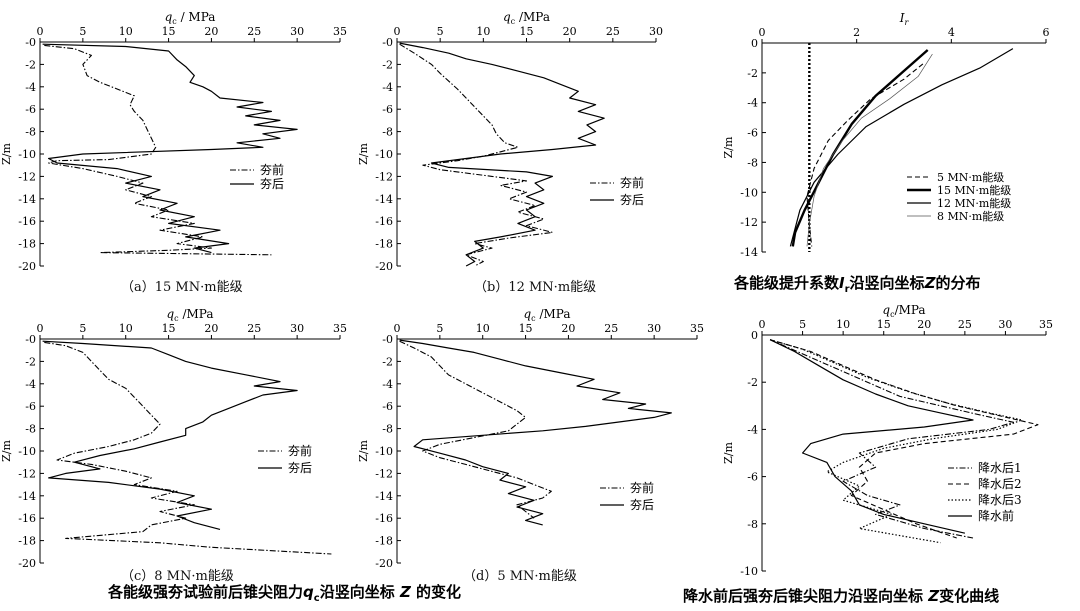 This screenshot has height=611, width=1080. I want to click on caption-b: （b）12 MN·m能级, so click(535, 287).